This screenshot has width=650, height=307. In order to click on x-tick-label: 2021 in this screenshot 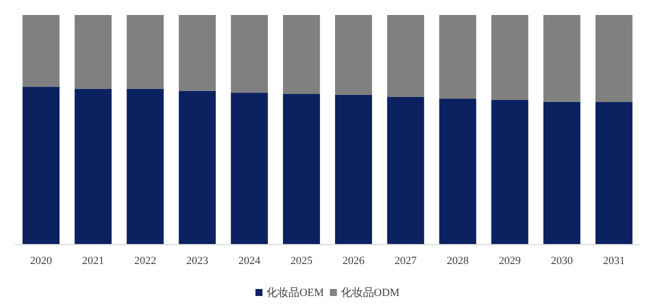, I will do `click(93, 261)`.